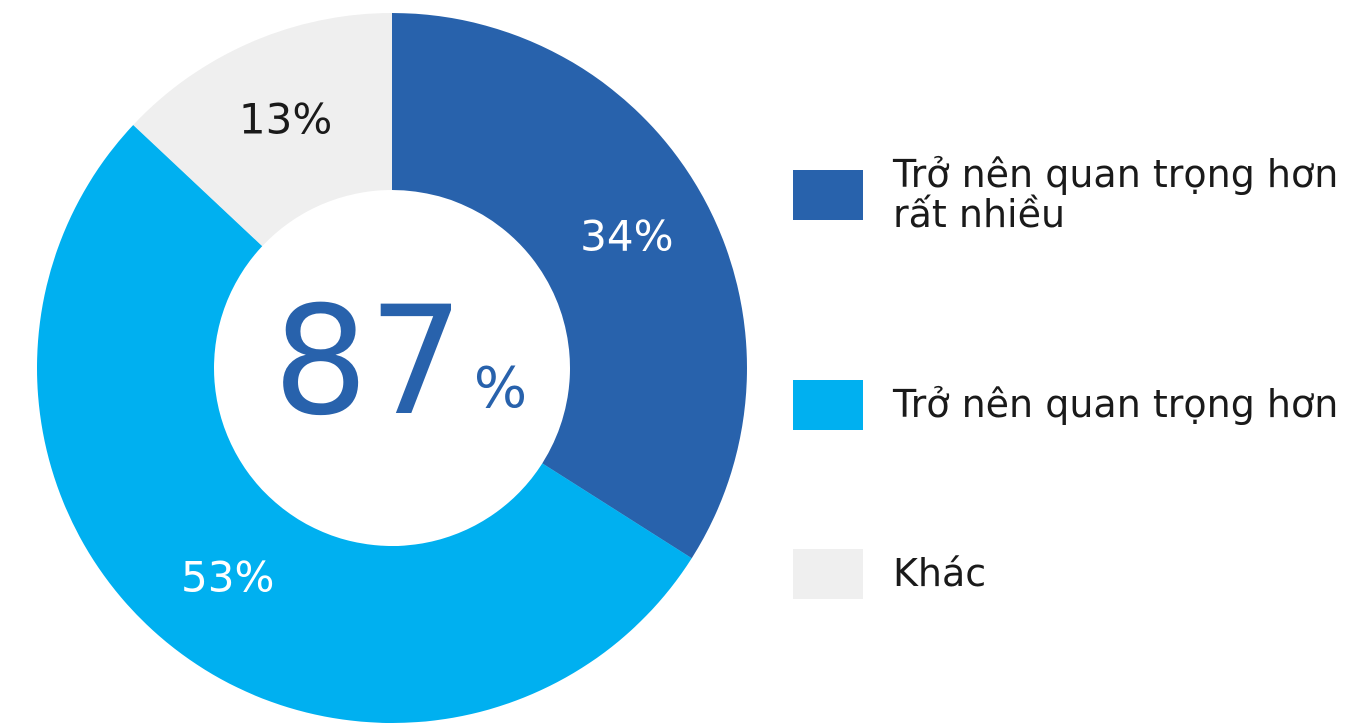  What do you see at coordinates (940, 573) in the screenshot?
I see `legend-label: Khác` at bounding box center [940, 573].